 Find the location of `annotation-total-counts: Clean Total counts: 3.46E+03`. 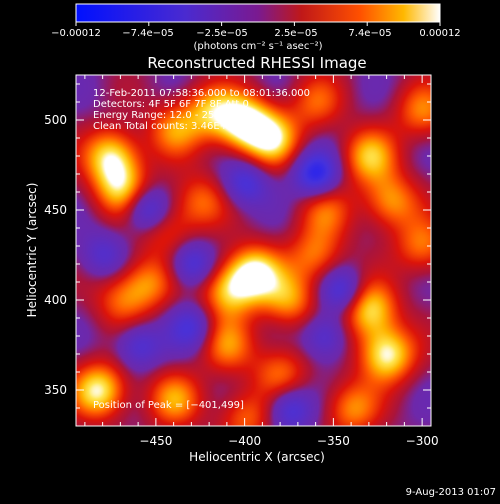

annotation-total-counts: Clean Total counts: 3.46E+03 is located at coordinates (167, 126).